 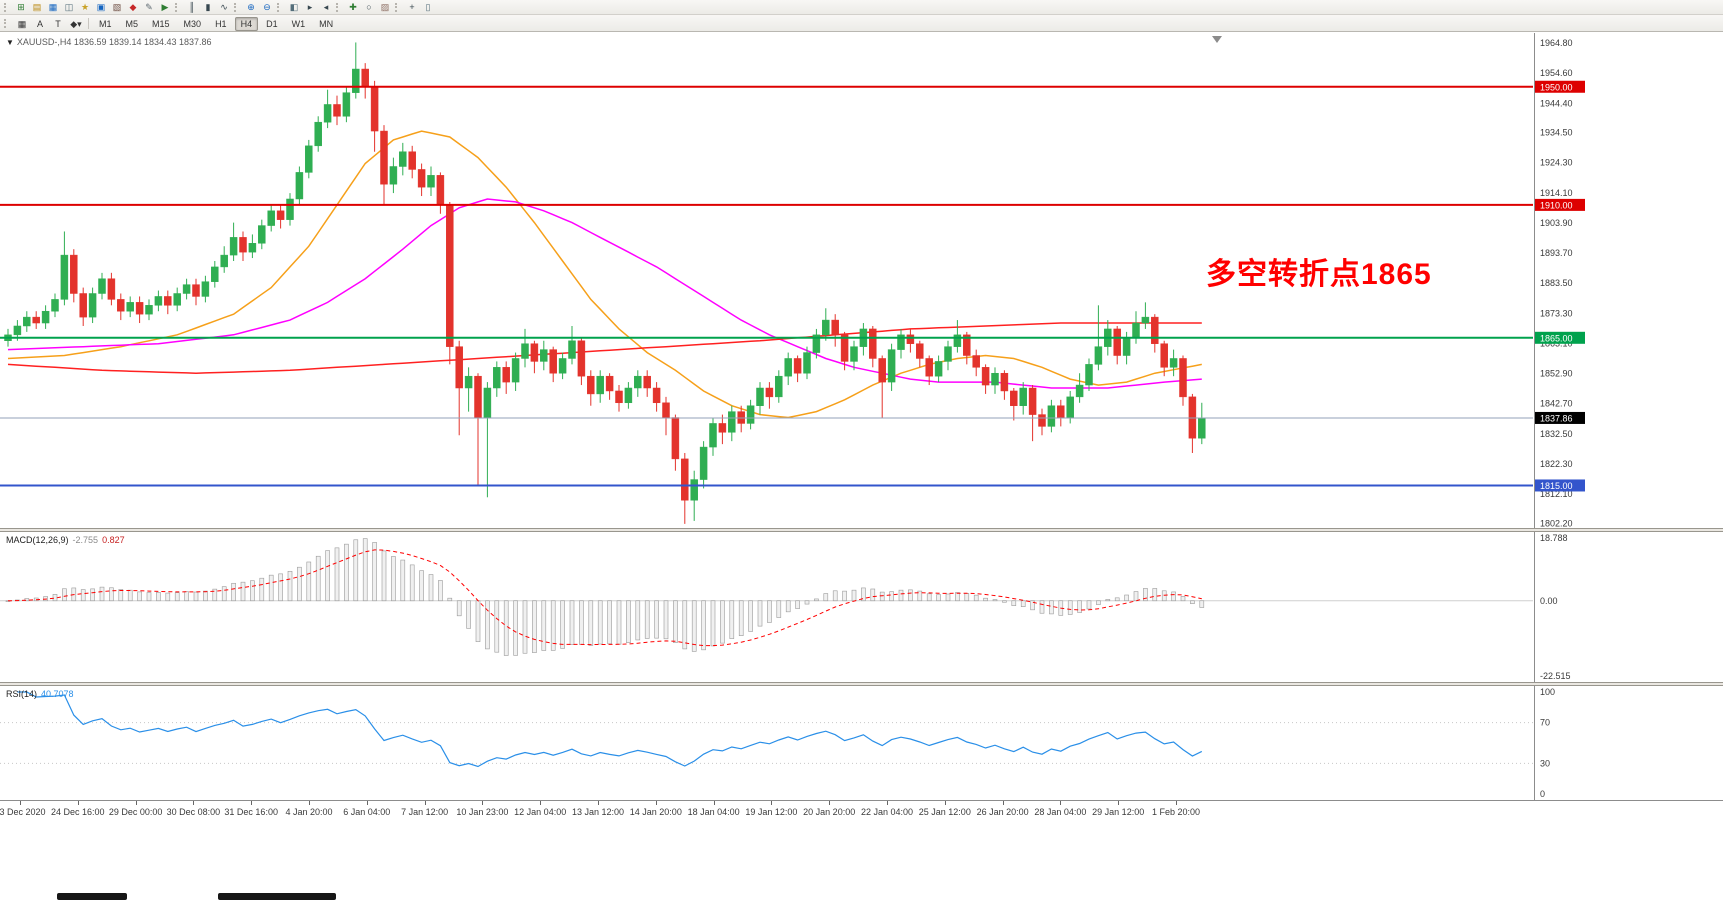 I want to click on rsi-pane: 100 70 30 0 RSI(14) 40.7078, so click(x=861, y=743).